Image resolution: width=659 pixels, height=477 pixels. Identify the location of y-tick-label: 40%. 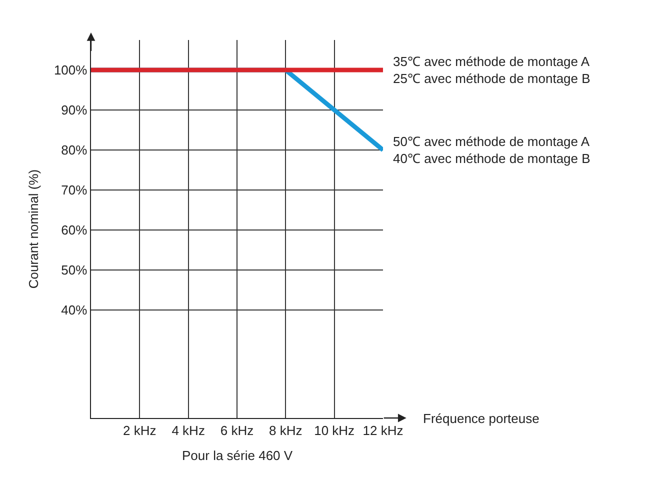
(74, 310).